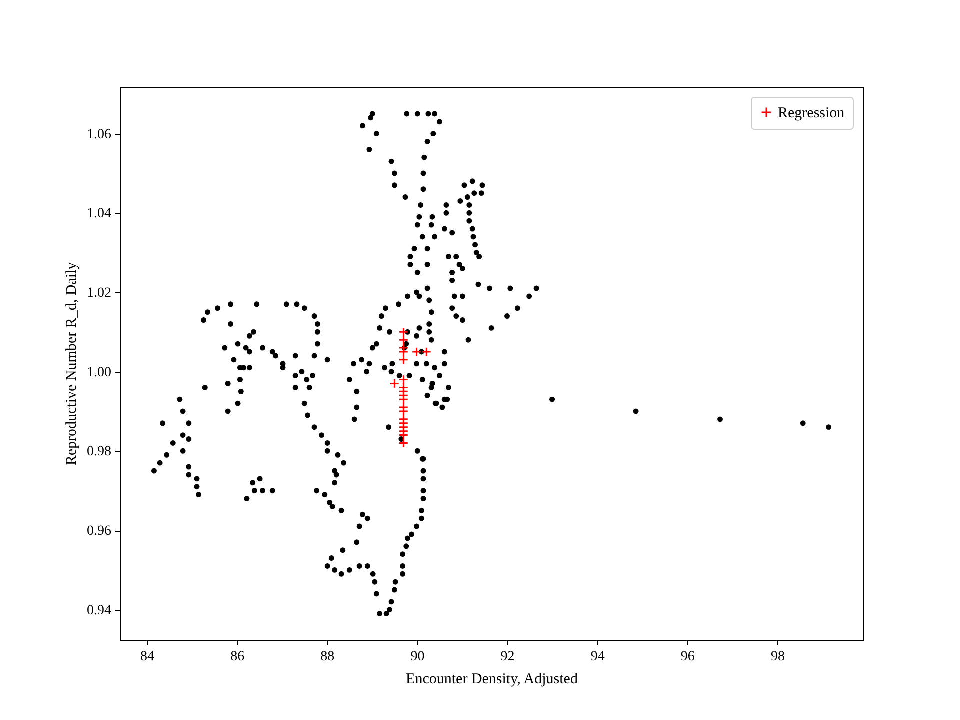 This screenshot has height=720, width=960. Describe the element at coordinates (777, 657) in the screenshot. I see `x-tick-label: 98` at that location.